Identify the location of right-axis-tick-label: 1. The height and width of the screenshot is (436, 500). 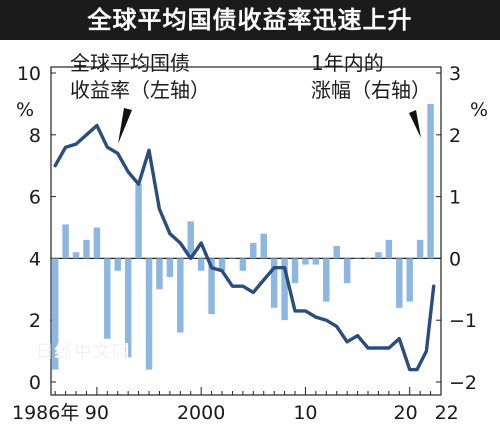
(455, 198).